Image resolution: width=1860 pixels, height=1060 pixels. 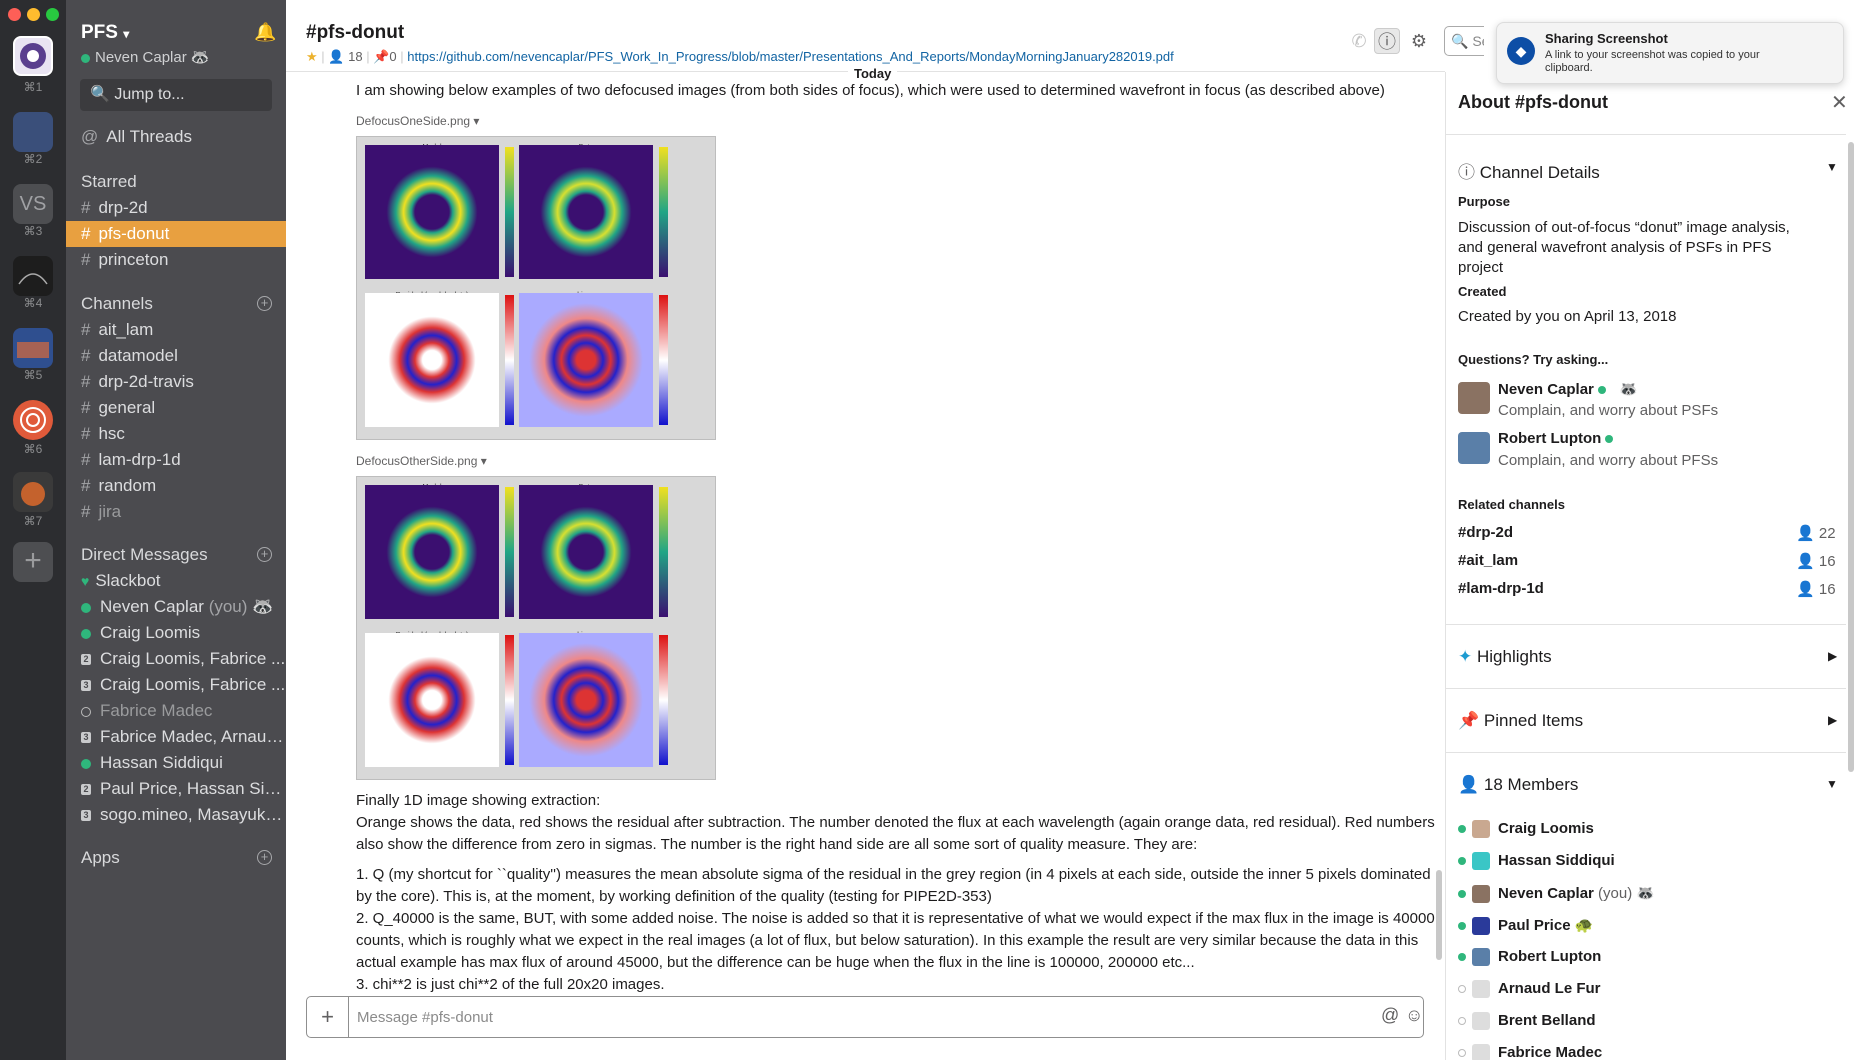 I want to click on workspace-name-button: PFS ▾, so click(x=105, y=33).